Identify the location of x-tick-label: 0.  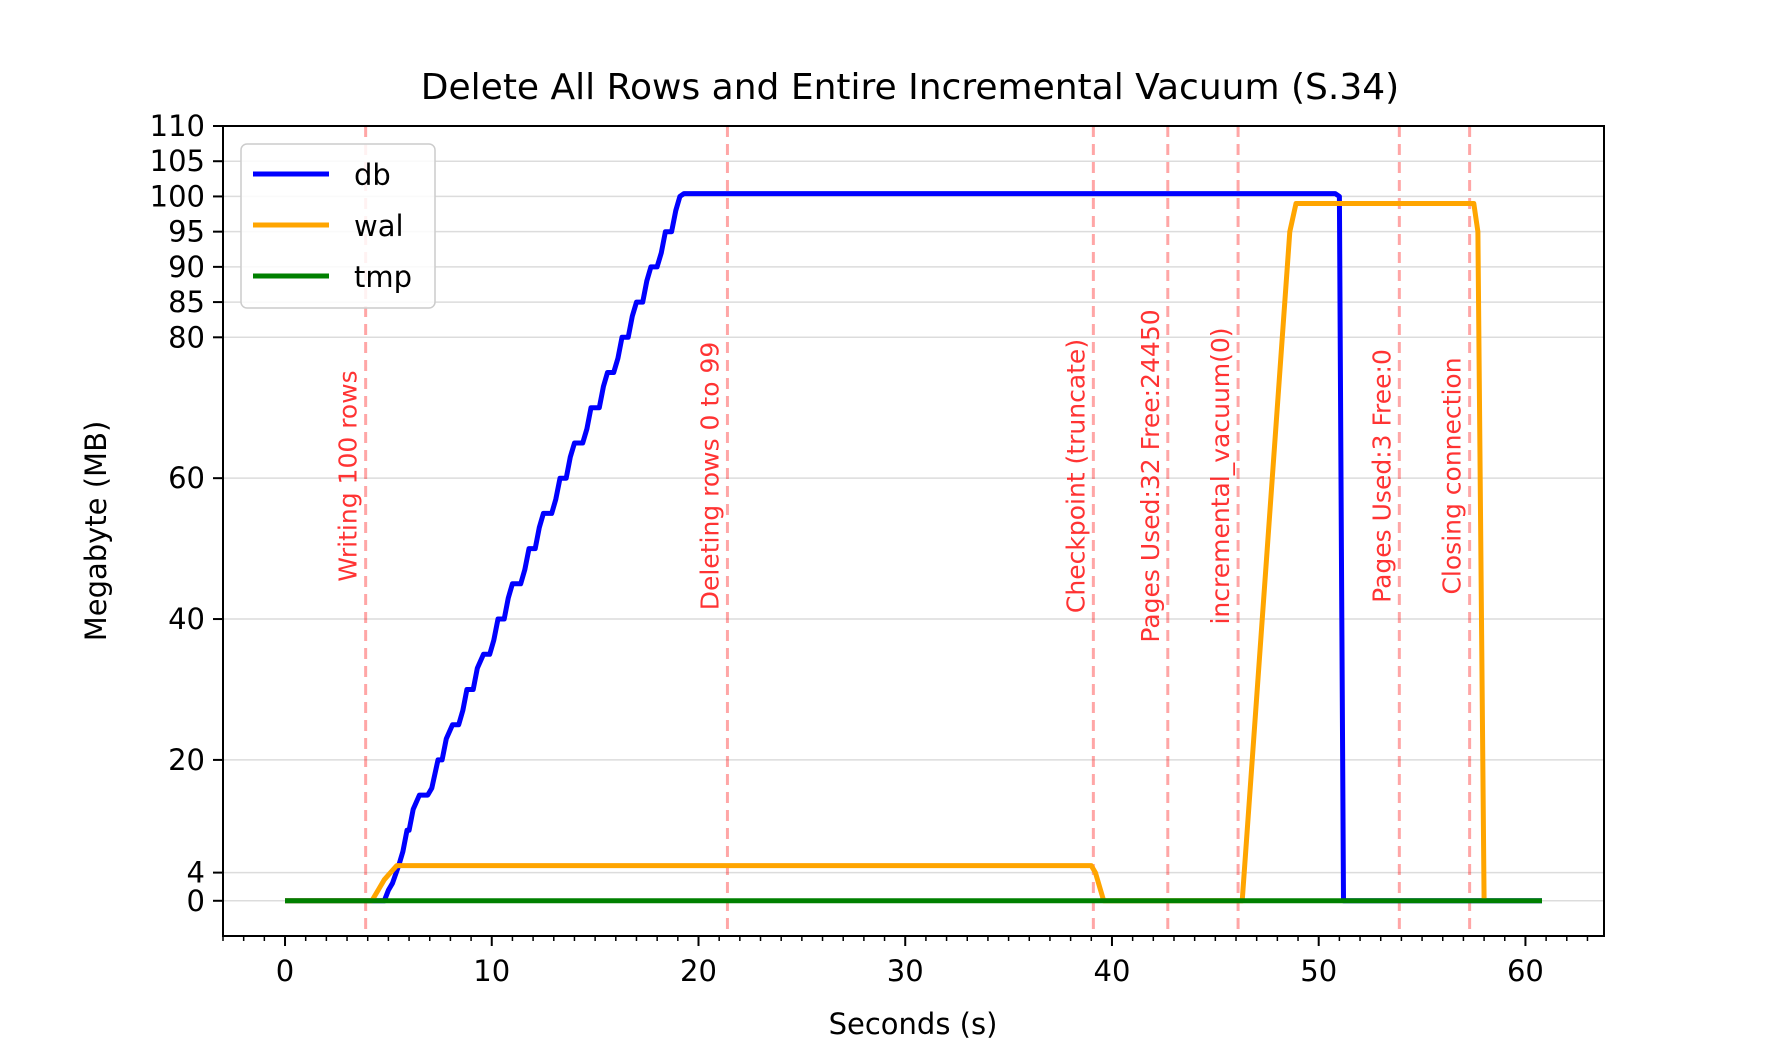
(285, 971).